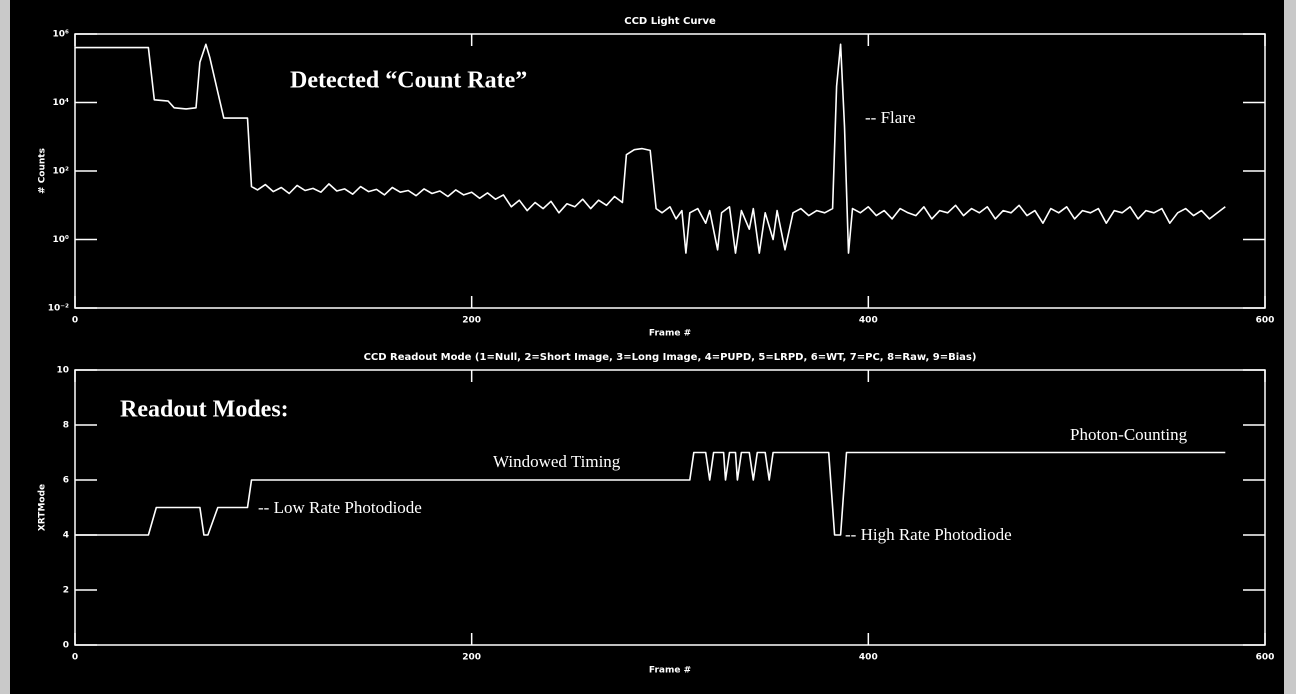  Describe the element at coordinates (66, 646) in the screenshot. I see `y-tick-label: 0` at that location.